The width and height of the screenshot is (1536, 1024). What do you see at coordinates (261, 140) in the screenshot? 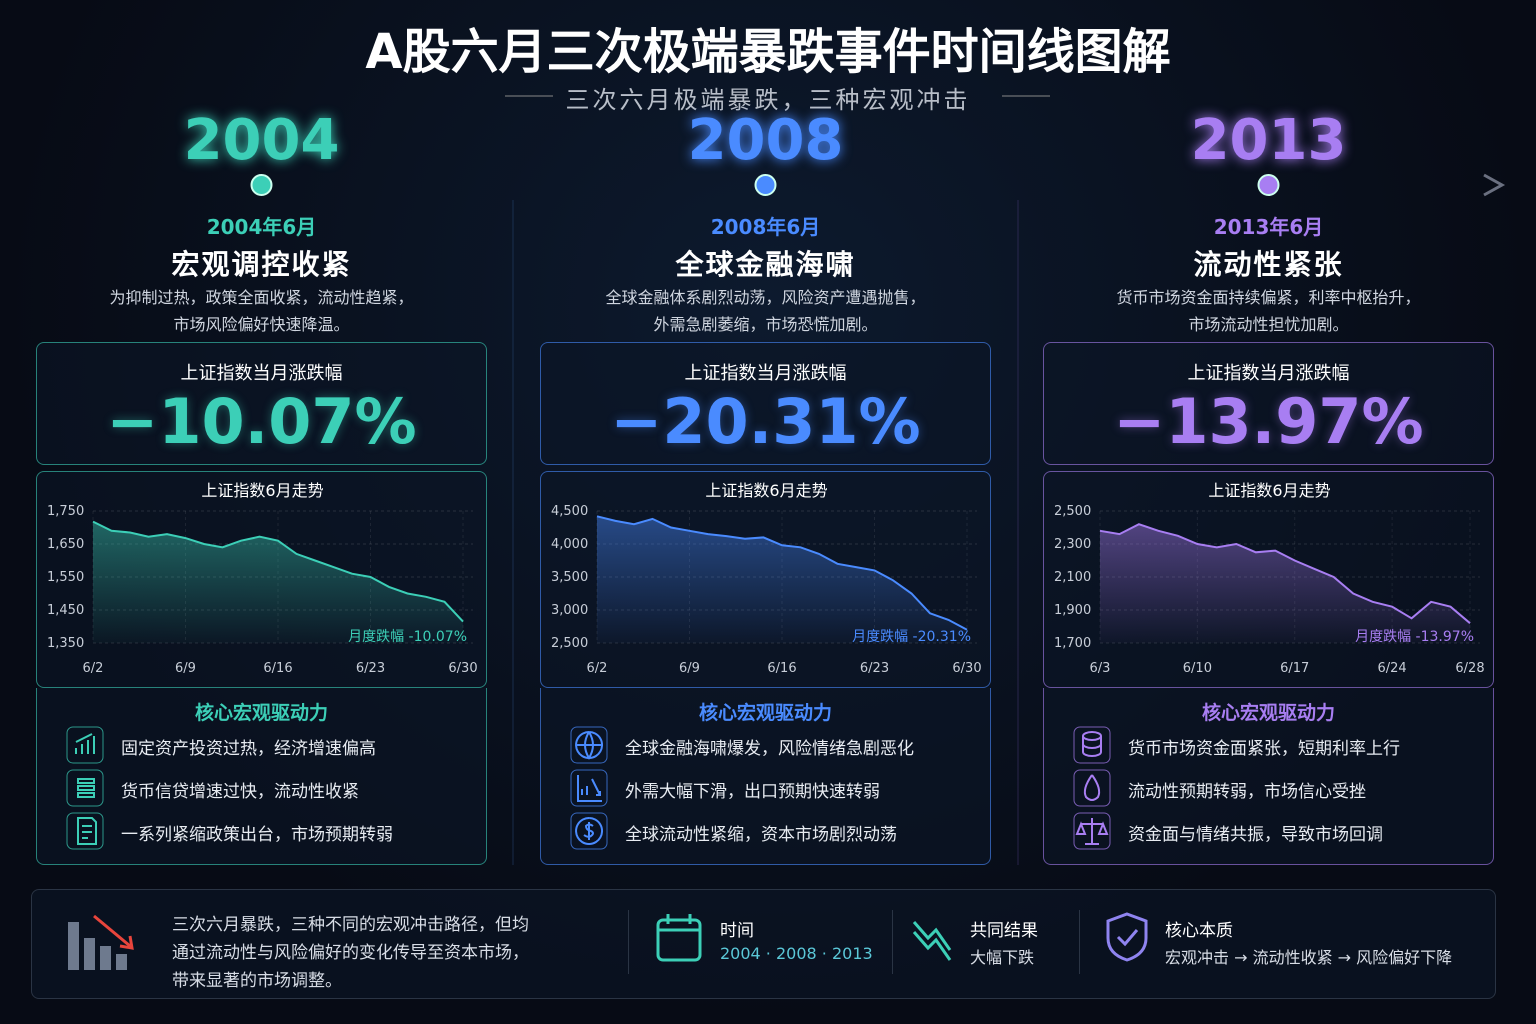
I see `year: 2004` at bounding box center [261, 140].